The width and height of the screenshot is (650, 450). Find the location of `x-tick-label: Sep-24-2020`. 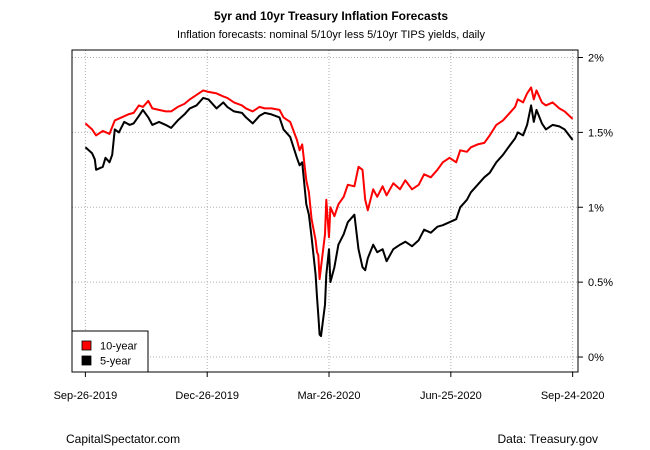

x-tick-label: Sep-24-2020 is located at coordinates (573, 396).